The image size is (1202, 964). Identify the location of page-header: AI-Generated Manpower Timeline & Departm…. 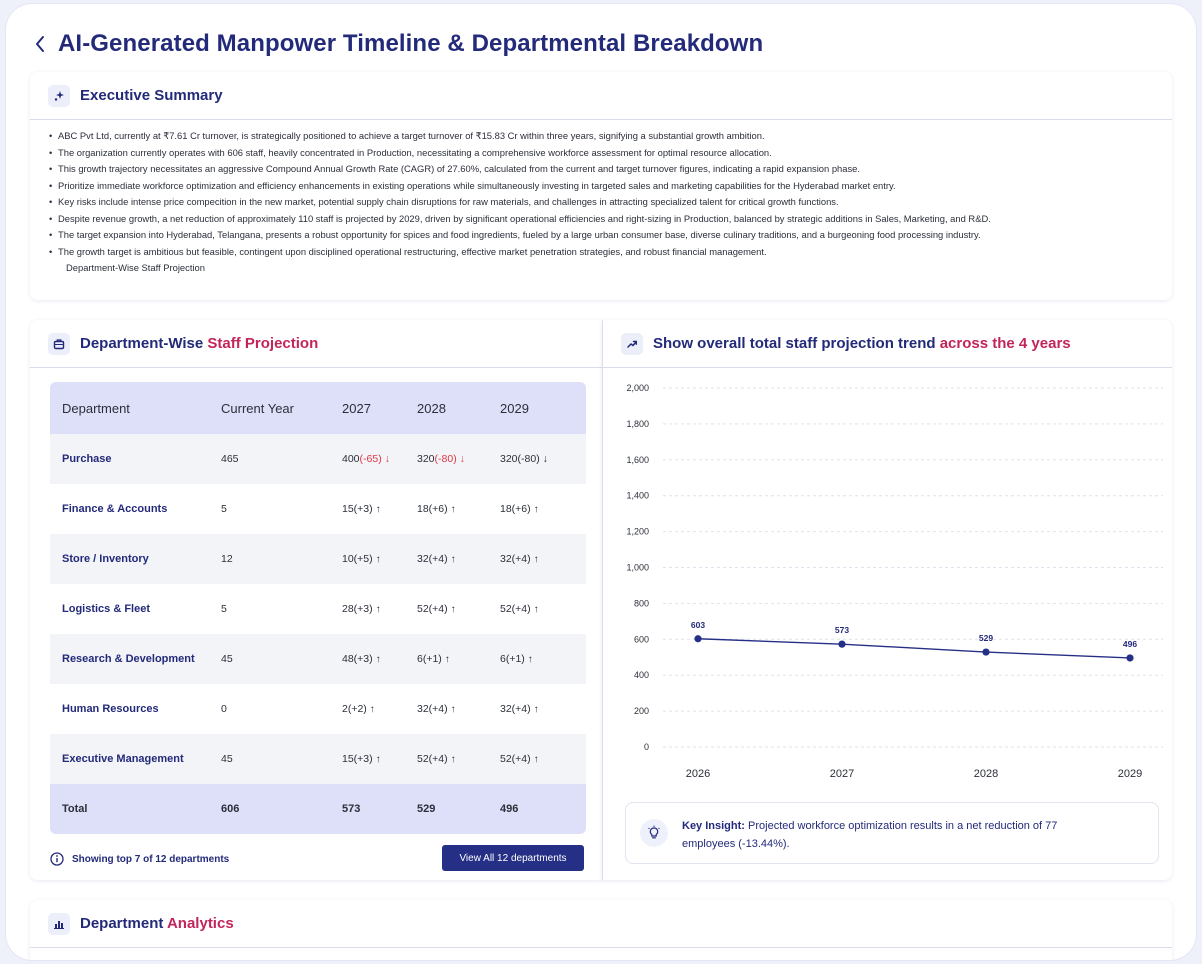
(398, 44).